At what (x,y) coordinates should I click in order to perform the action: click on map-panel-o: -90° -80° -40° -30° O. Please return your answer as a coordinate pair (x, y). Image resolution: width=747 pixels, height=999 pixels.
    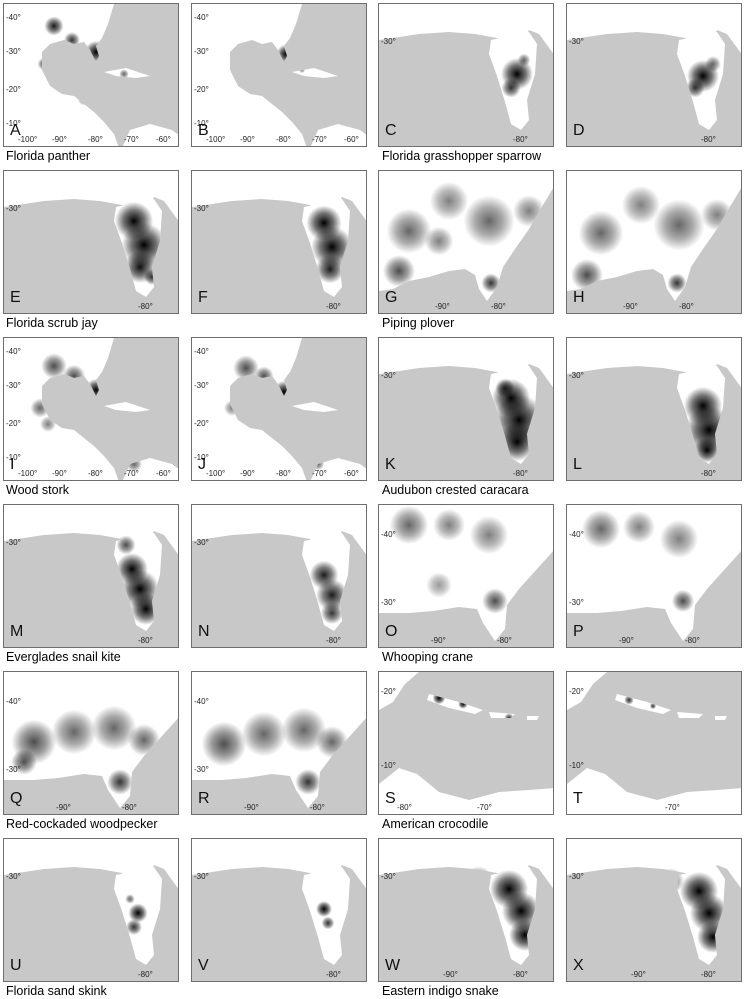
    Looking at the image, I should click on (466, 576).